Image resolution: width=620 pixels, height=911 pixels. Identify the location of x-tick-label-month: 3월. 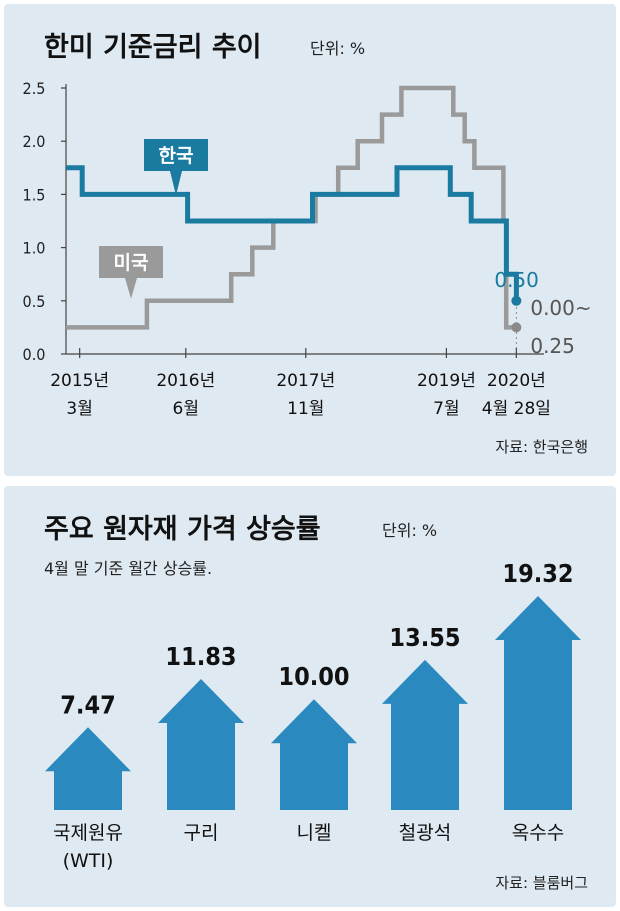
(79, 409).